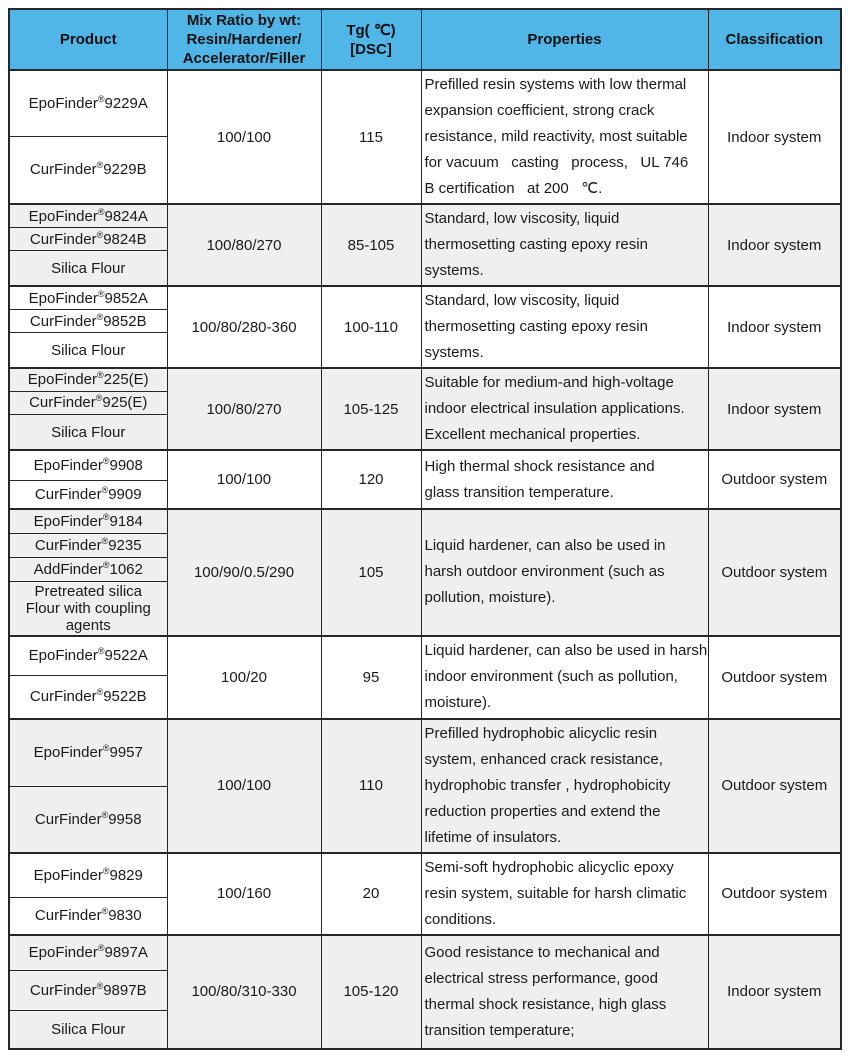  What do you see at coordinates (539, 110) in the screenshot?
I see `properties-line: expansion coefficient, strong crack` at bounding box center [539, 110].